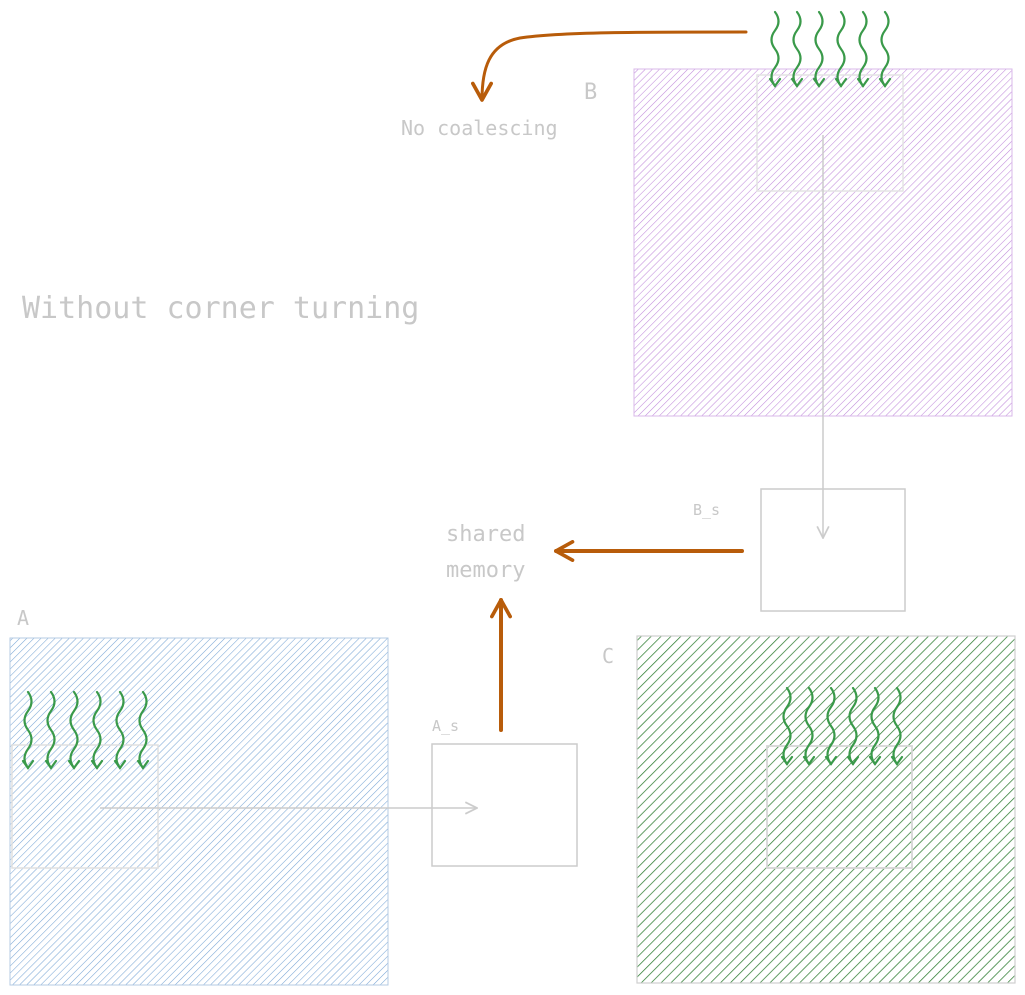  I want to click on tile-b-s, so click(833, 550).